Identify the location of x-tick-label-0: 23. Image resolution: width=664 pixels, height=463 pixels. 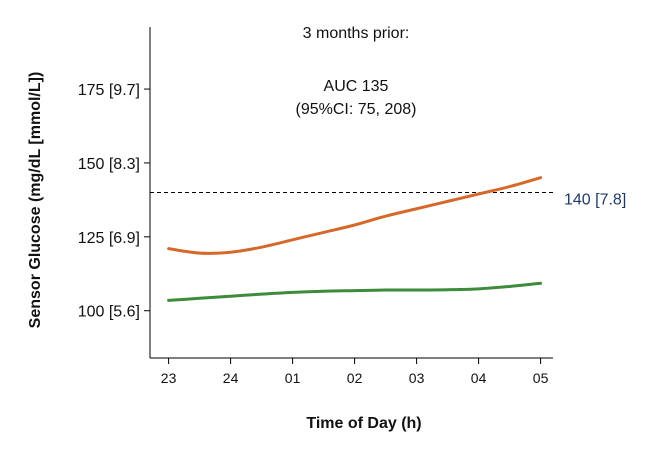
(169, 378).